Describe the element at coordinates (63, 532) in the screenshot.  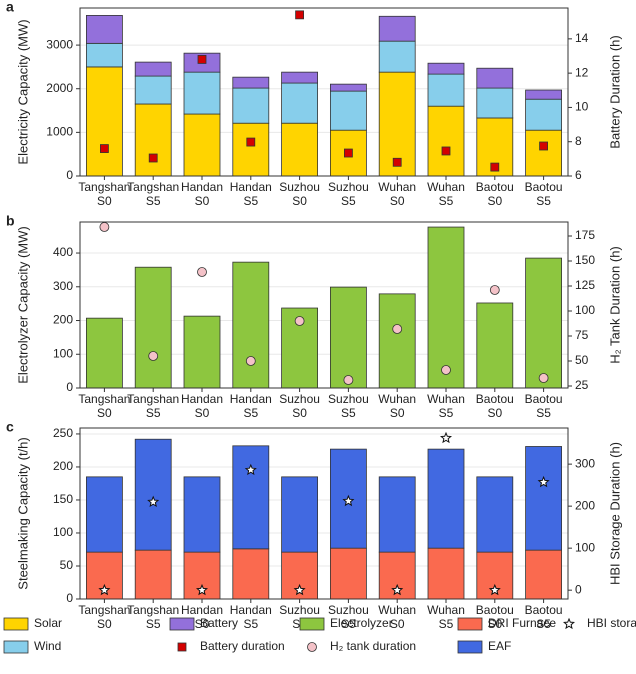
I see `y-tick-label: 100` at that location.